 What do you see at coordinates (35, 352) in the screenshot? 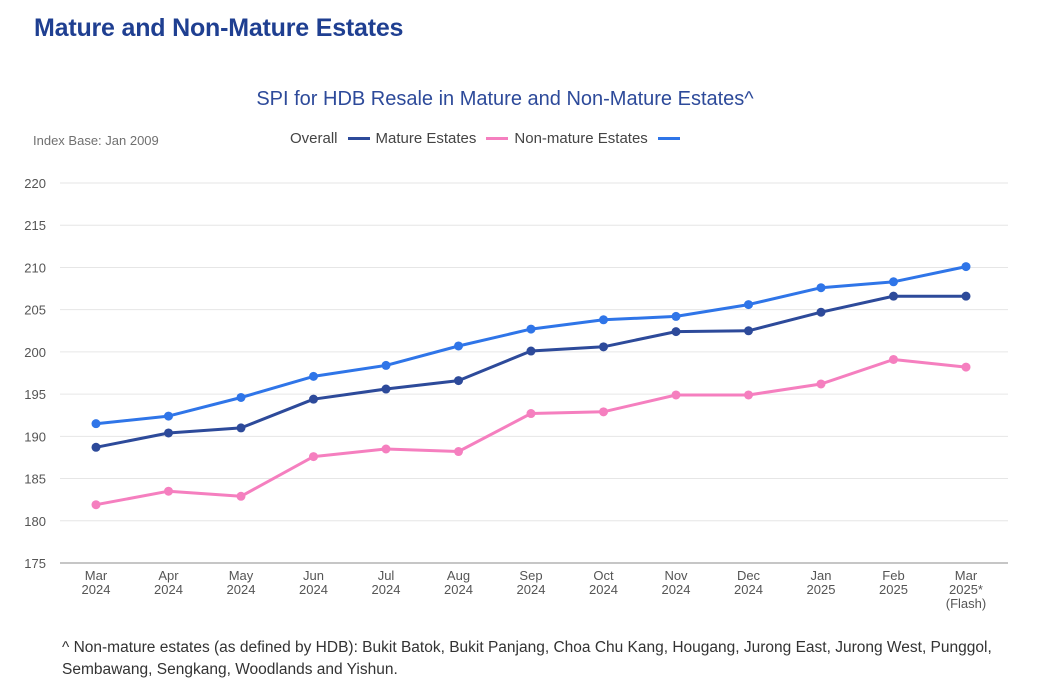
I see `y-tick-label: 200` at bounding box center [35, 352].